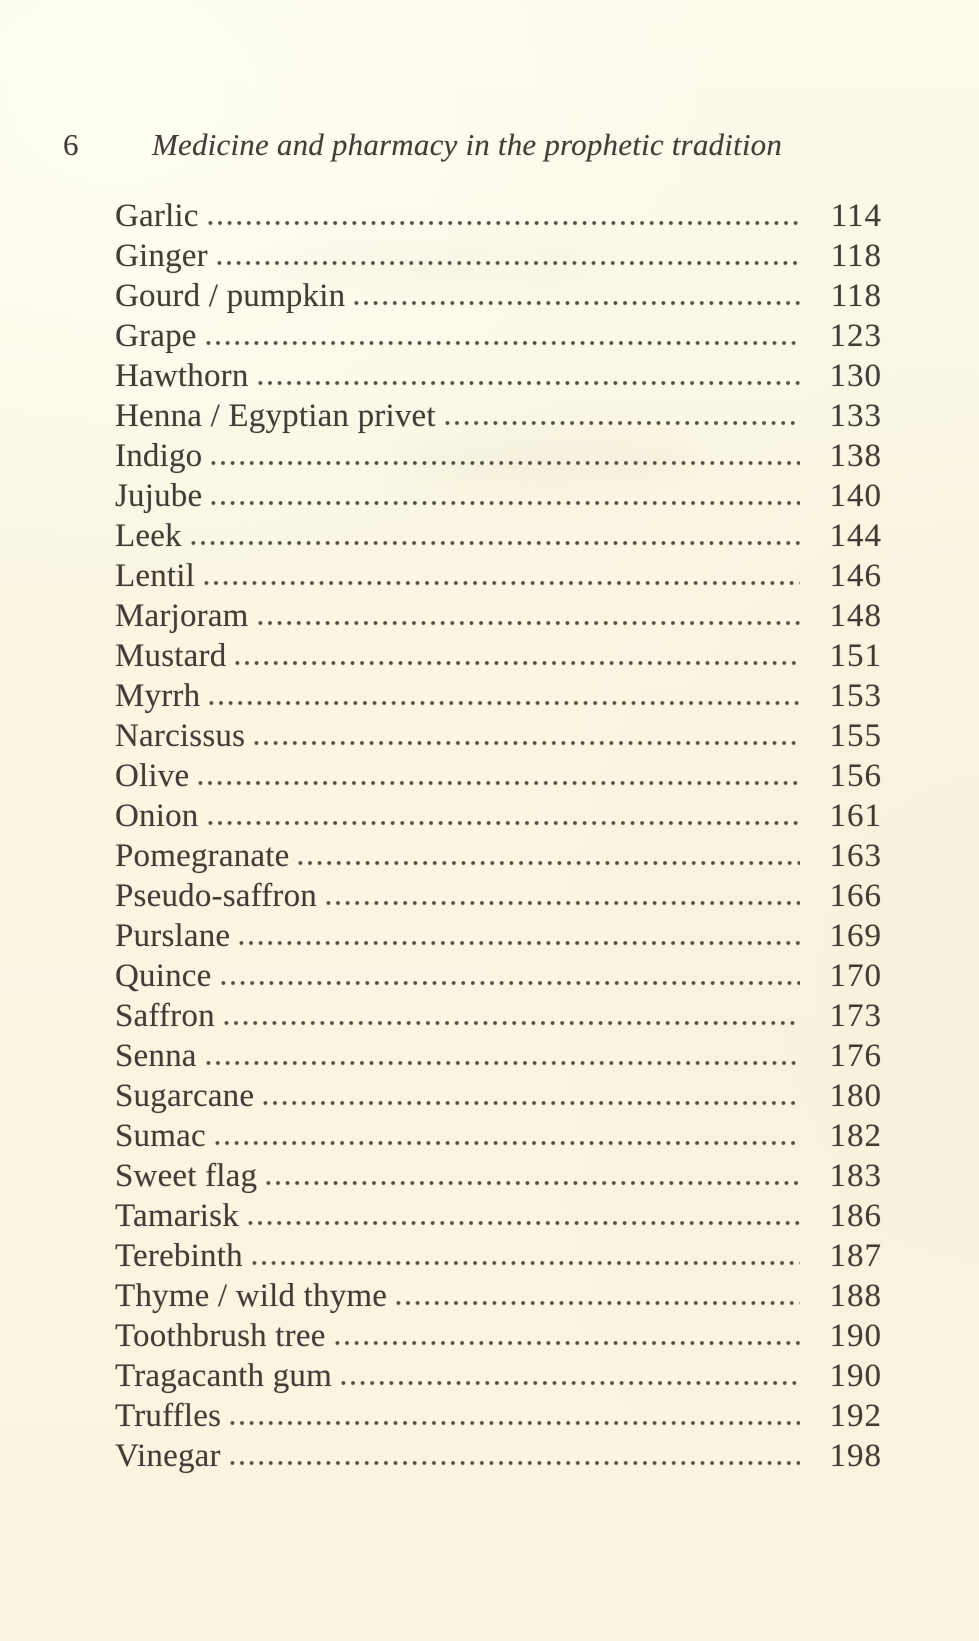 The width and height of the screenshot is (979, 1641). What do you see at coordinates (855, 576) in the screenshot?
I see `toc-entry-page: 146` at bounding box center [855, 576].